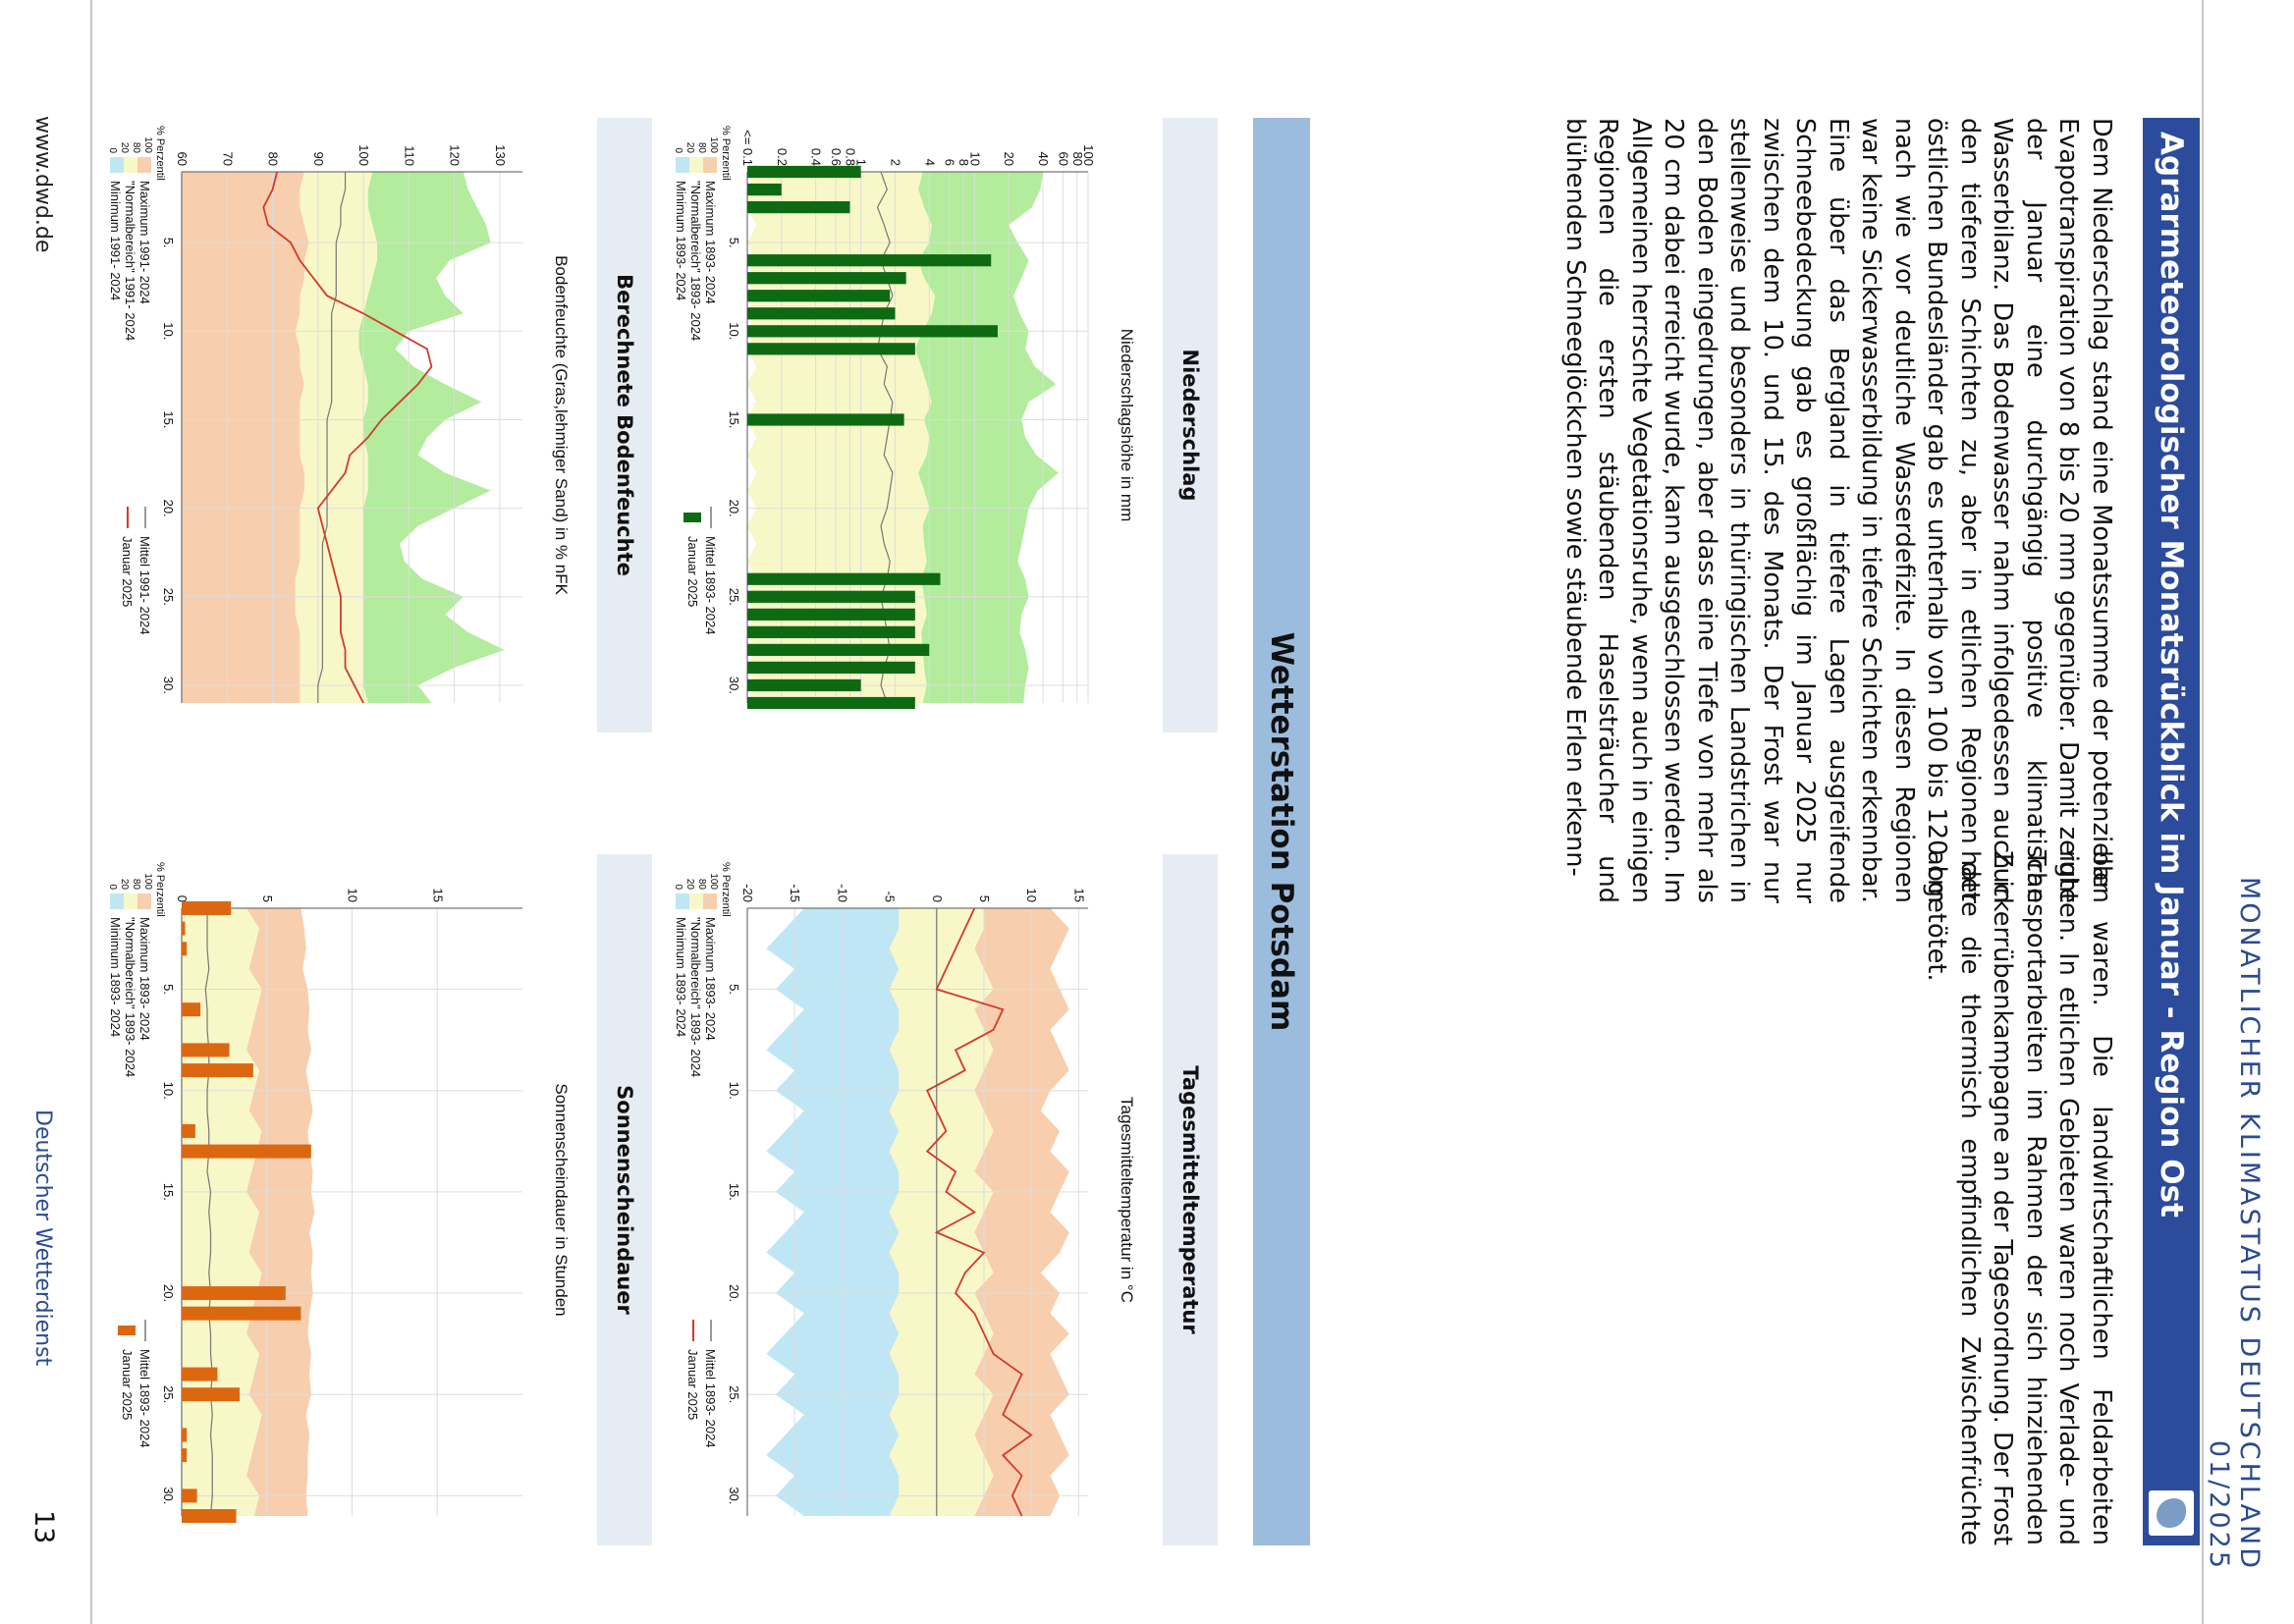 This screenshot has width=2294, height=1624. What do you see at coordinates (1127, 1200) in the screenshot?
I see `chart-title: Tagesmitteltemperatur in °C` at bounding box center [1127, 1200].